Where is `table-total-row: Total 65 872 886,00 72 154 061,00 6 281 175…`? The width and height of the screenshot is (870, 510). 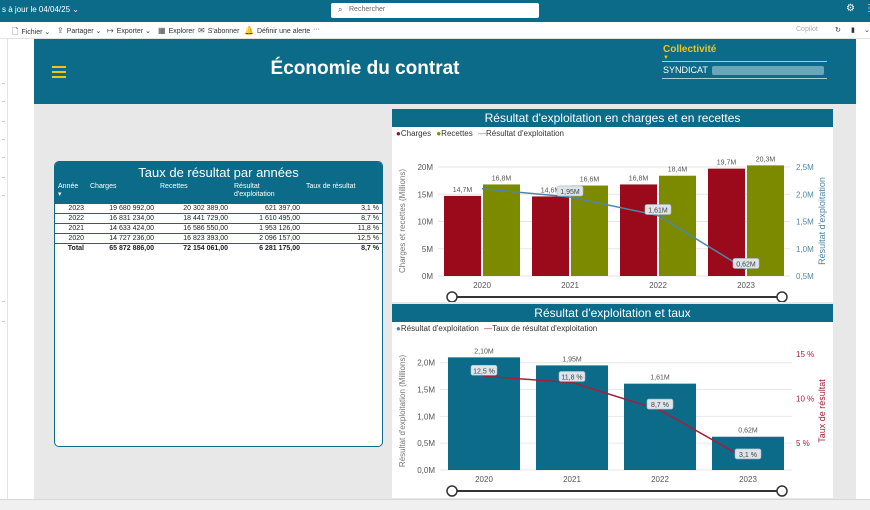
table-total-row: Total 65 872 886,00 72 154 061,00 6 281 175… is located at coordinates (218, 249).